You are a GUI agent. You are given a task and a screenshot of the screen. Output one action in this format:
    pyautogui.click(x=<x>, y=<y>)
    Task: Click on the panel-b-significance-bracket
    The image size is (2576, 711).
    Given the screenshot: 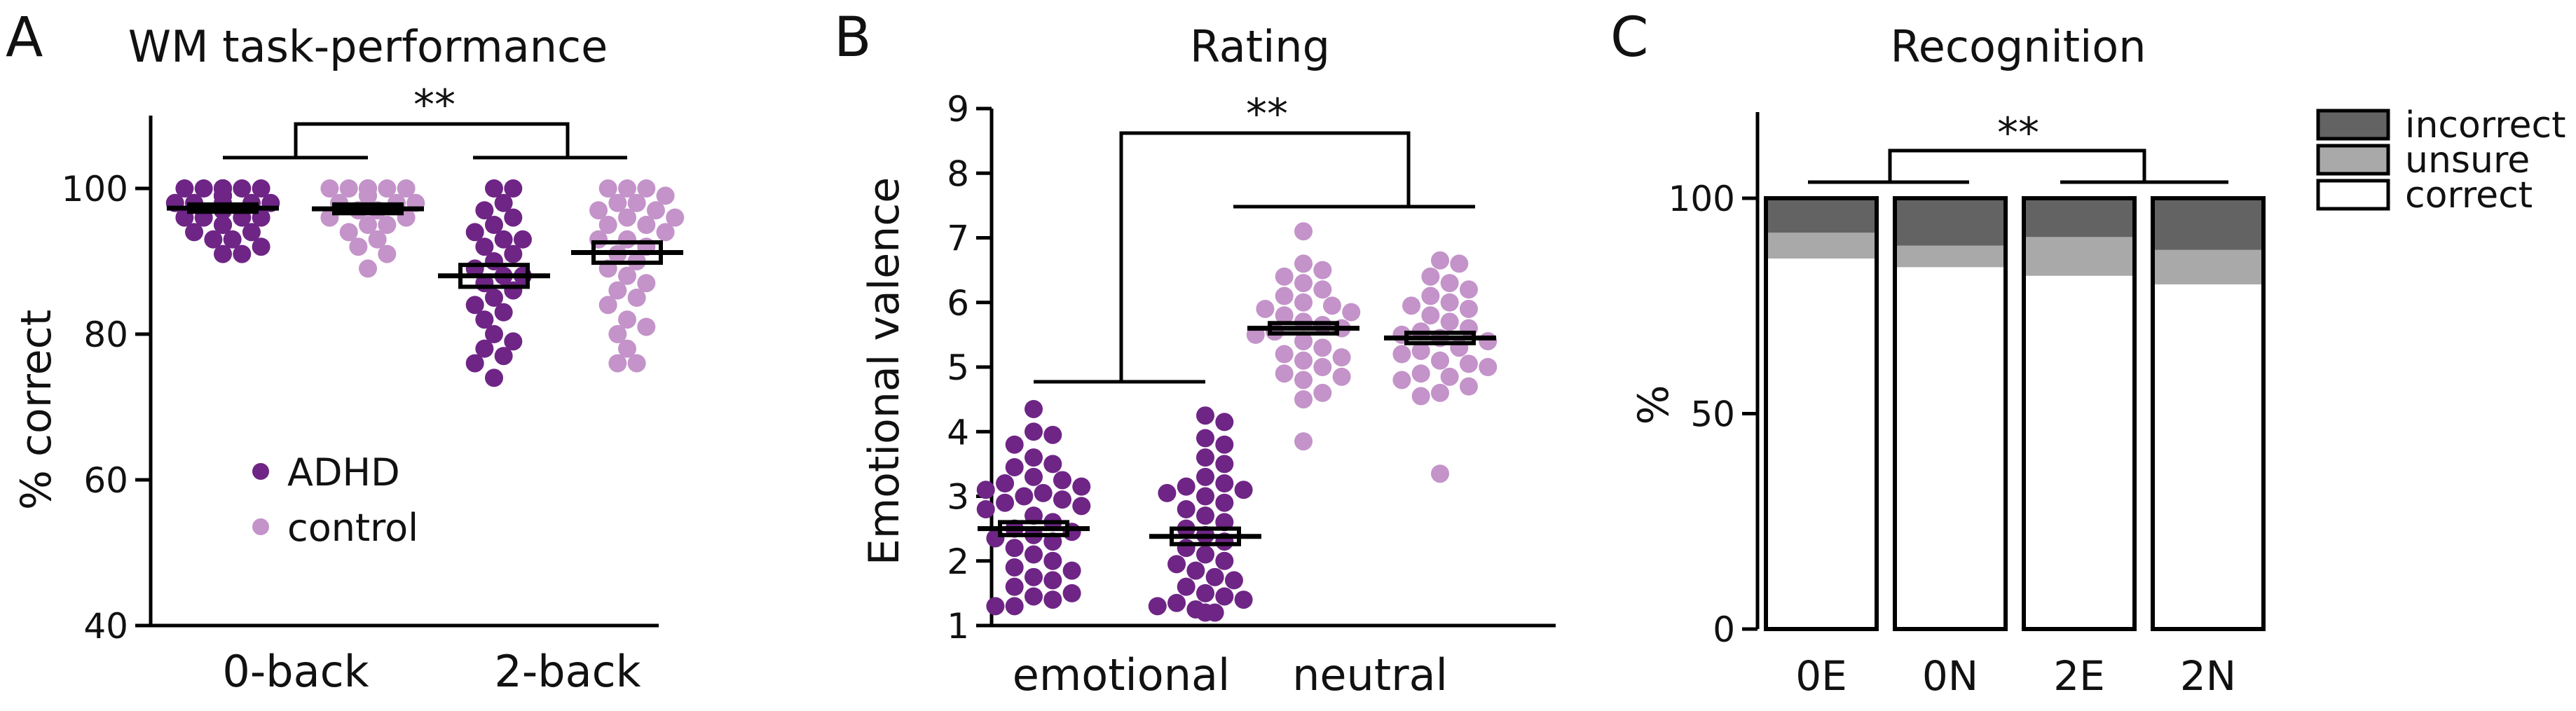 What is the action you would take?
    pyautogui.click(x=1254, y=257)
    